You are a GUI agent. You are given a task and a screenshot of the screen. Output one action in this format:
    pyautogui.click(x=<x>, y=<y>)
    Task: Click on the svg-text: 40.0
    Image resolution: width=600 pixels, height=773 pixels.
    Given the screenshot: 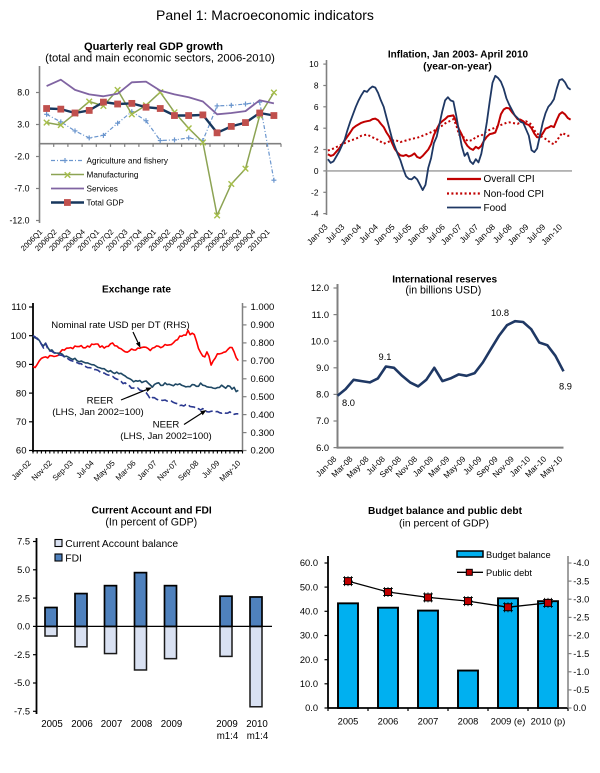 What is the action you would take?
    pyautogui.click(x=309, y=612)
    